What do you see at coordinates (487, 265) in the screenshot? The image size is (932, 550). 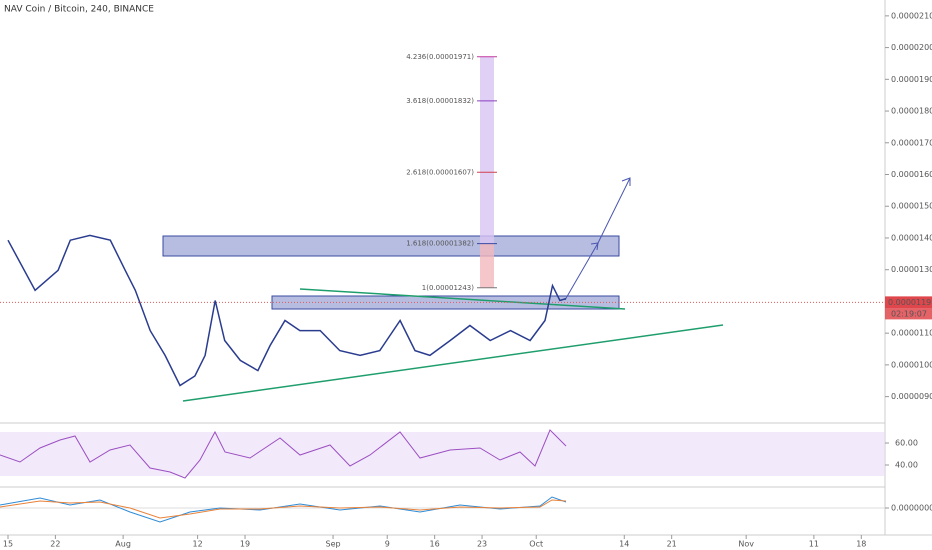 I see `fib-range-lower` at bounding box center [487, 265].